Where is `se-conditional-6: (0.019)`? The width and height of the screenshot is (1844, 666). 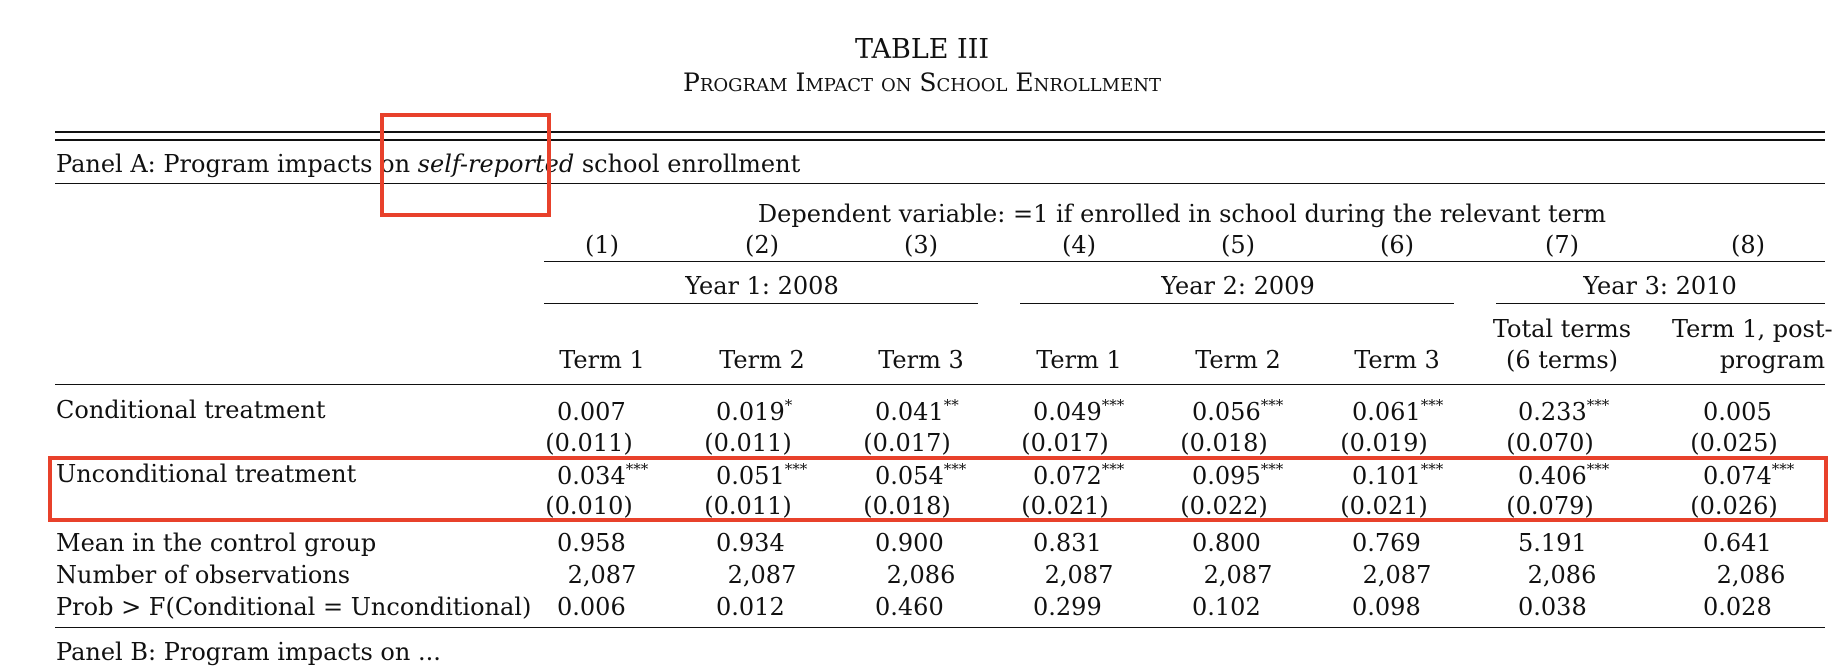
se-conditional-6: (0.019) is located at coordinates (1384, 443).